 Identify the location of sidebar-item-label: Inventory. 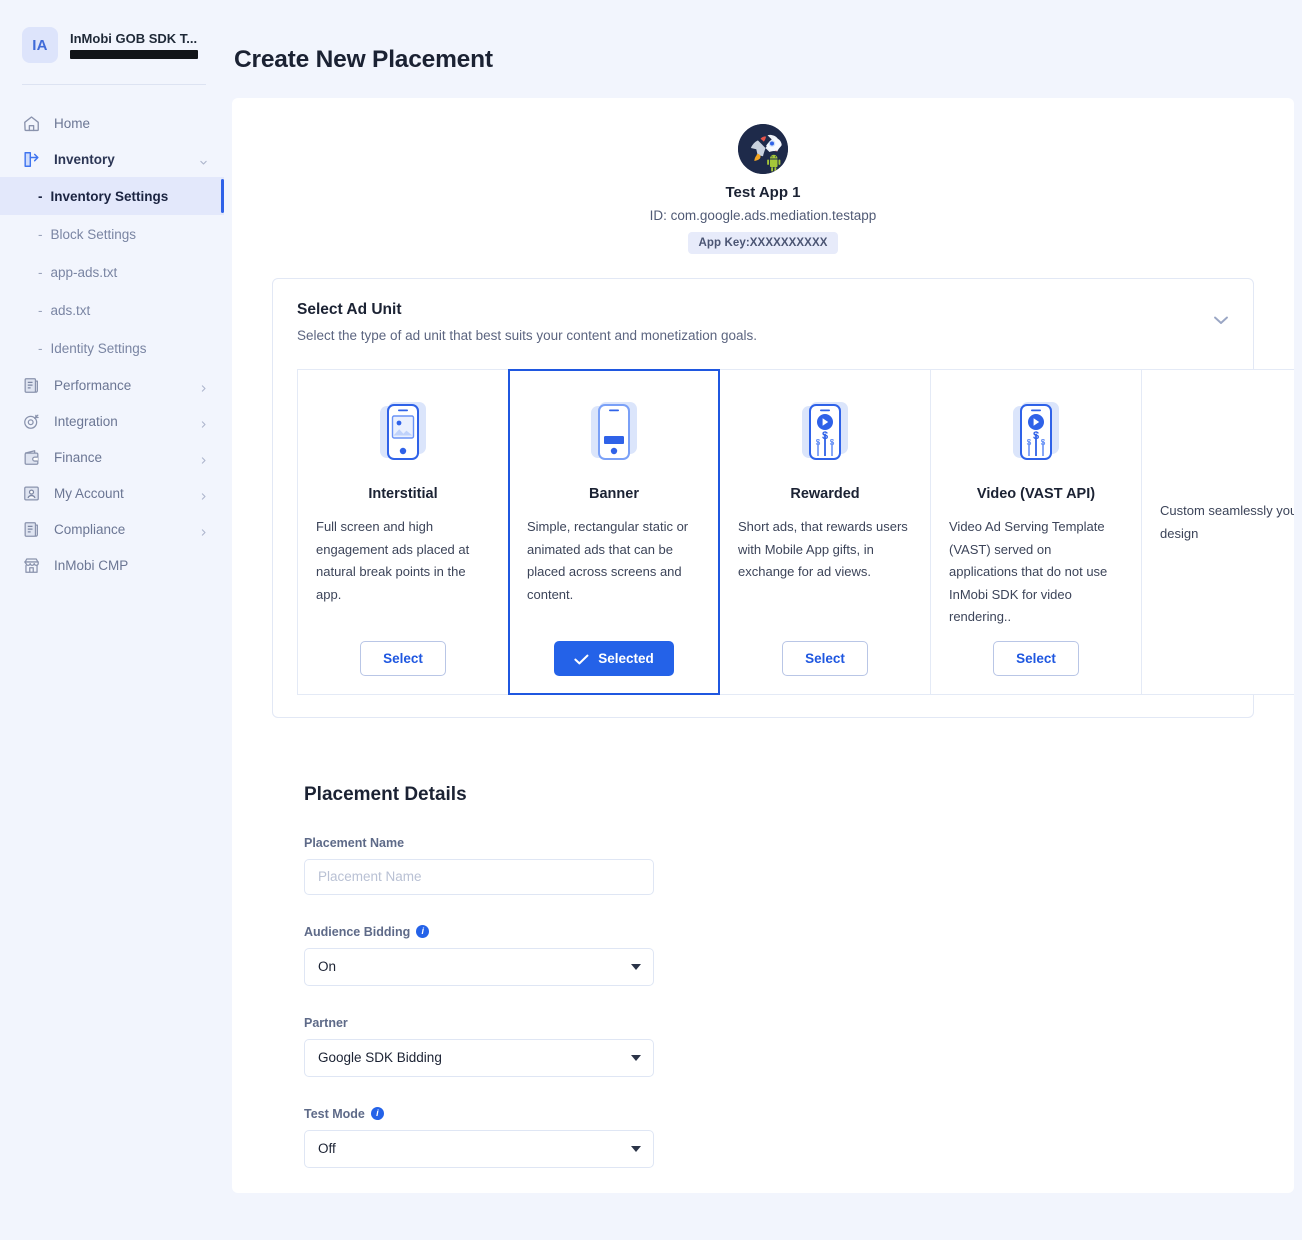
(84, 159).